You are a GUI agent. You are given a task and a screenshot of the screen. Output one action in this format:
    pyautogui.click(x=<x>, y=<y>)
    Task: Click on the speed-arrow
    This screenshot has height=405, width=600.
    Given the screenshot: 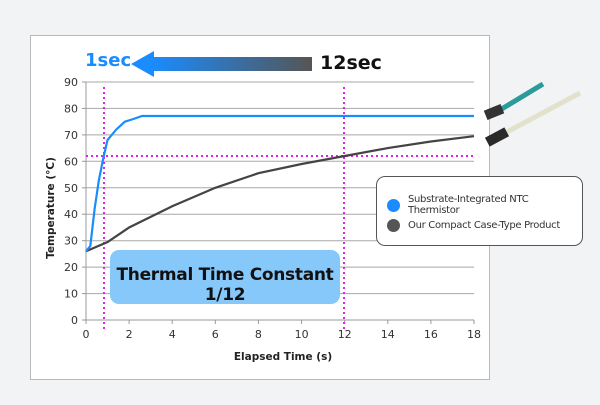 What is the action you would take?
    pyautogui.click(x=221, y=64)
    